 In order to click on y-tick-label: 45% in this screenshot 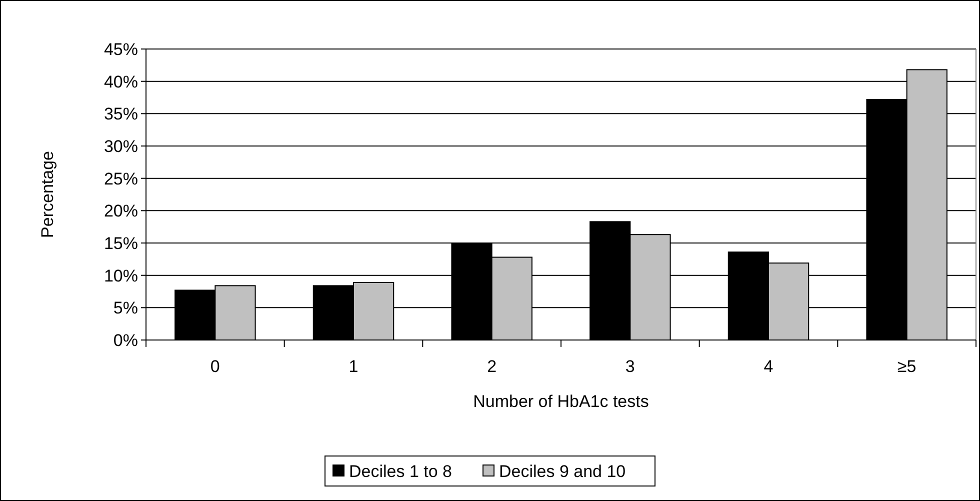, I will do `click(121, 49)`.